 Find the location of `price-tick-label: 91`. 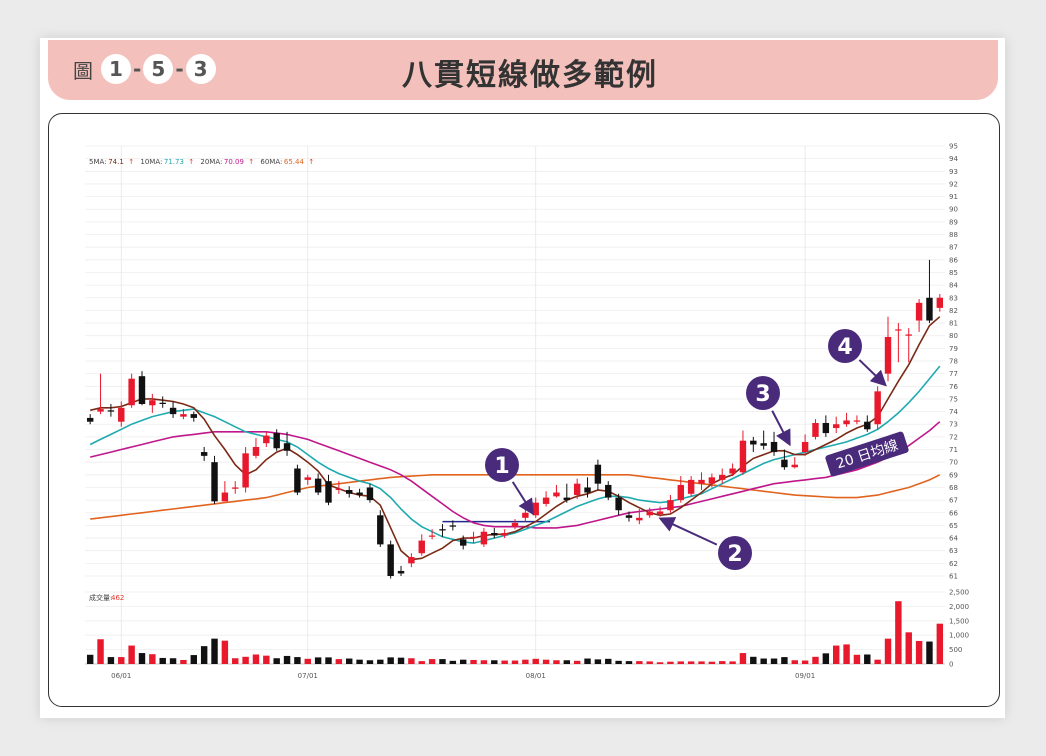

price-tick-label: 91 is located at coordinates (953, 197).